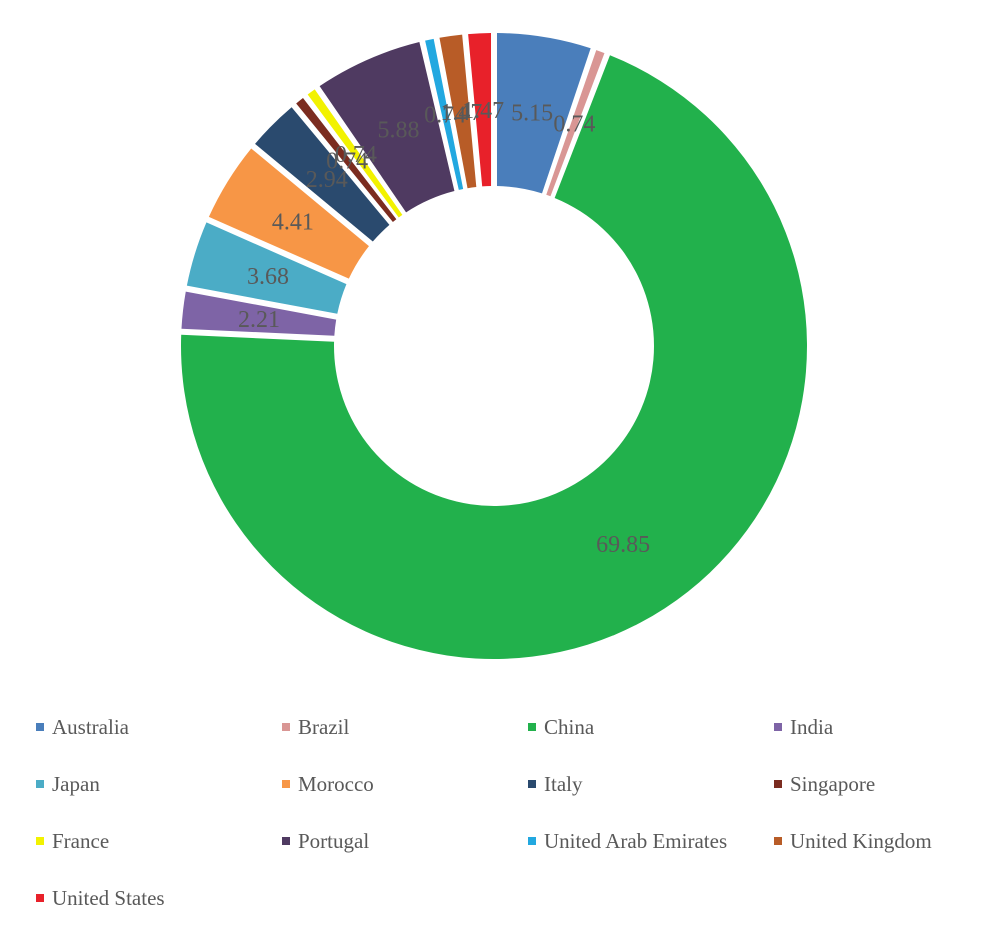 Image resolution: width=1000 pixels, height=939 pixels. I want to click on legend-item-singapore: Singapore, so click(885, 784).